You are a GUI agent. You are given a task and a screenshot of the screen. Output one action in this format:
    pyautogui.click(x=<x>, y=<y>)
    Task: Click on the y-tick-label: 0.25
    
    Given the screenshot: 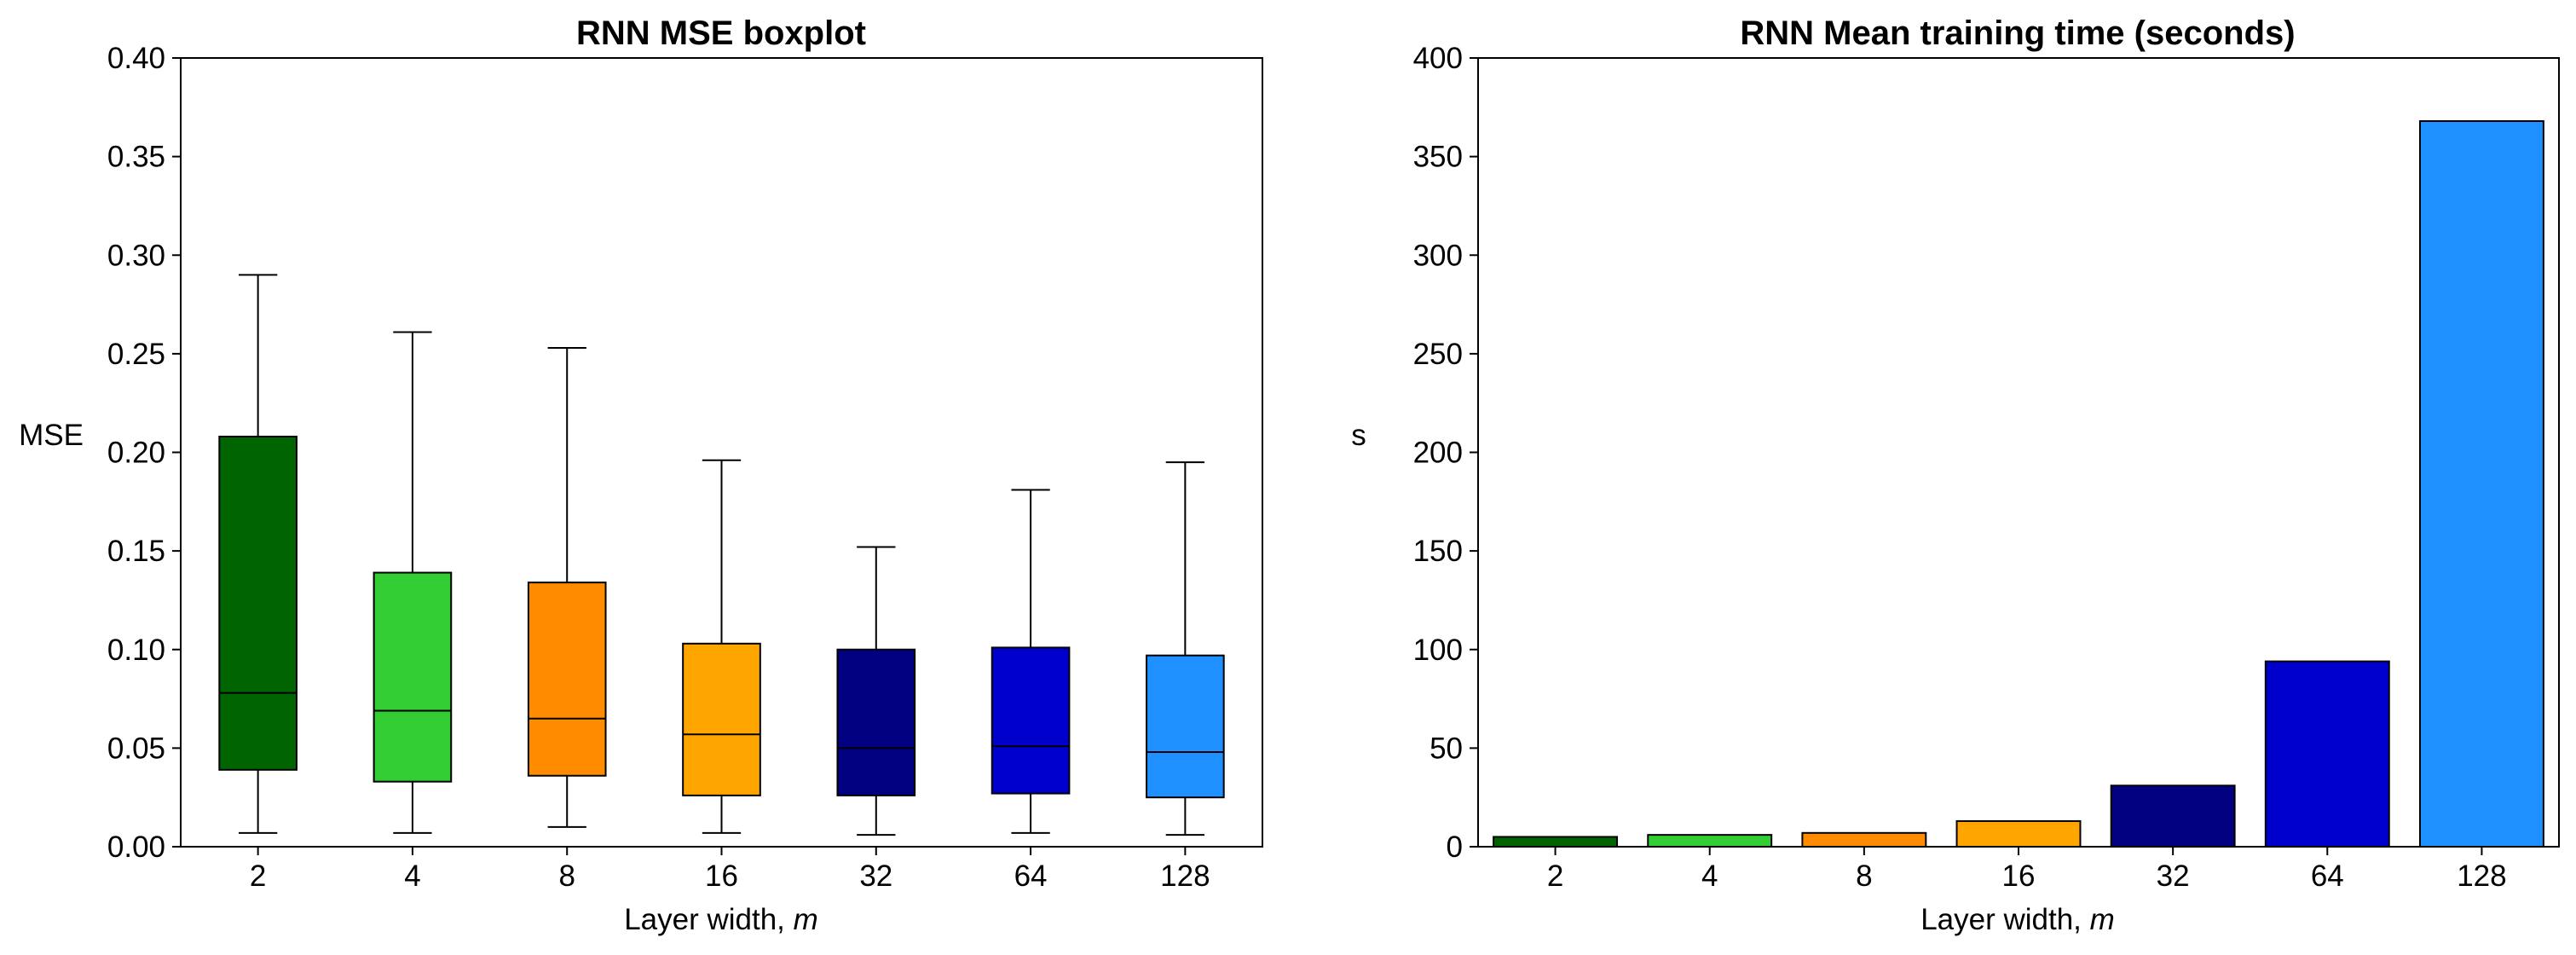 What is the action you would take?
    pyautogui.click(x=136, y=354)
    